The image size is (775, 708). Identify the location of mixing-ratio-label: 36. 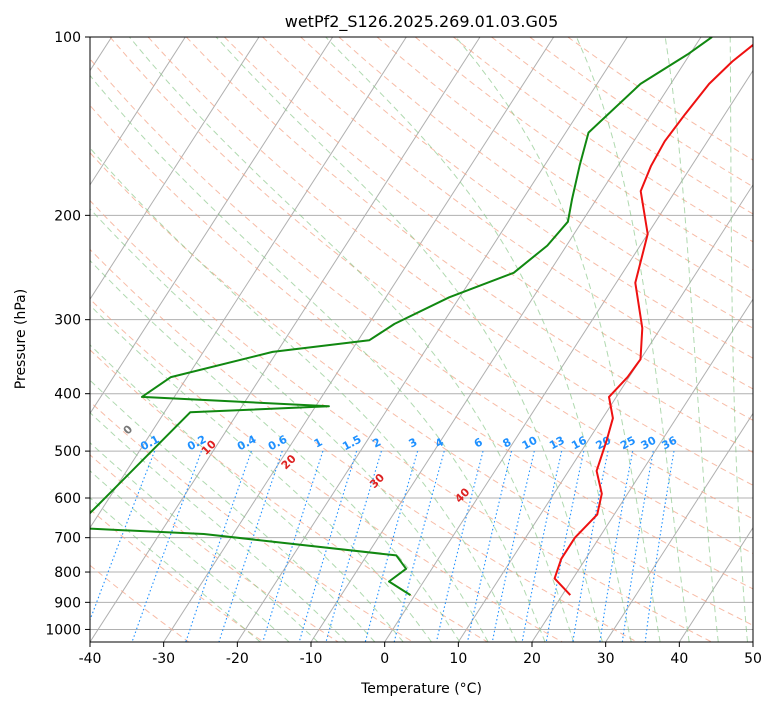
(670, 443).